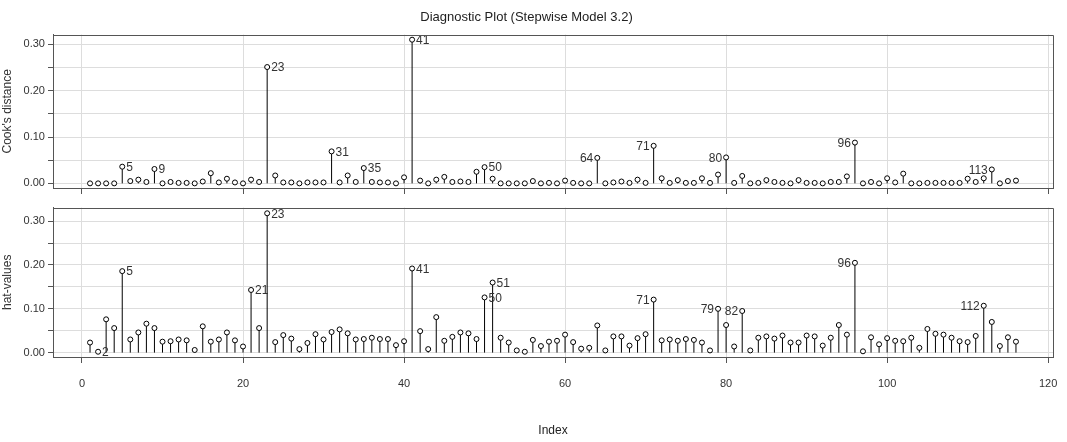 The height and width of the screenshot is (442, 1067). Describe the element at coordinates (404, 382) in the screenshot. I see `x-tick-label: 40` at that location.